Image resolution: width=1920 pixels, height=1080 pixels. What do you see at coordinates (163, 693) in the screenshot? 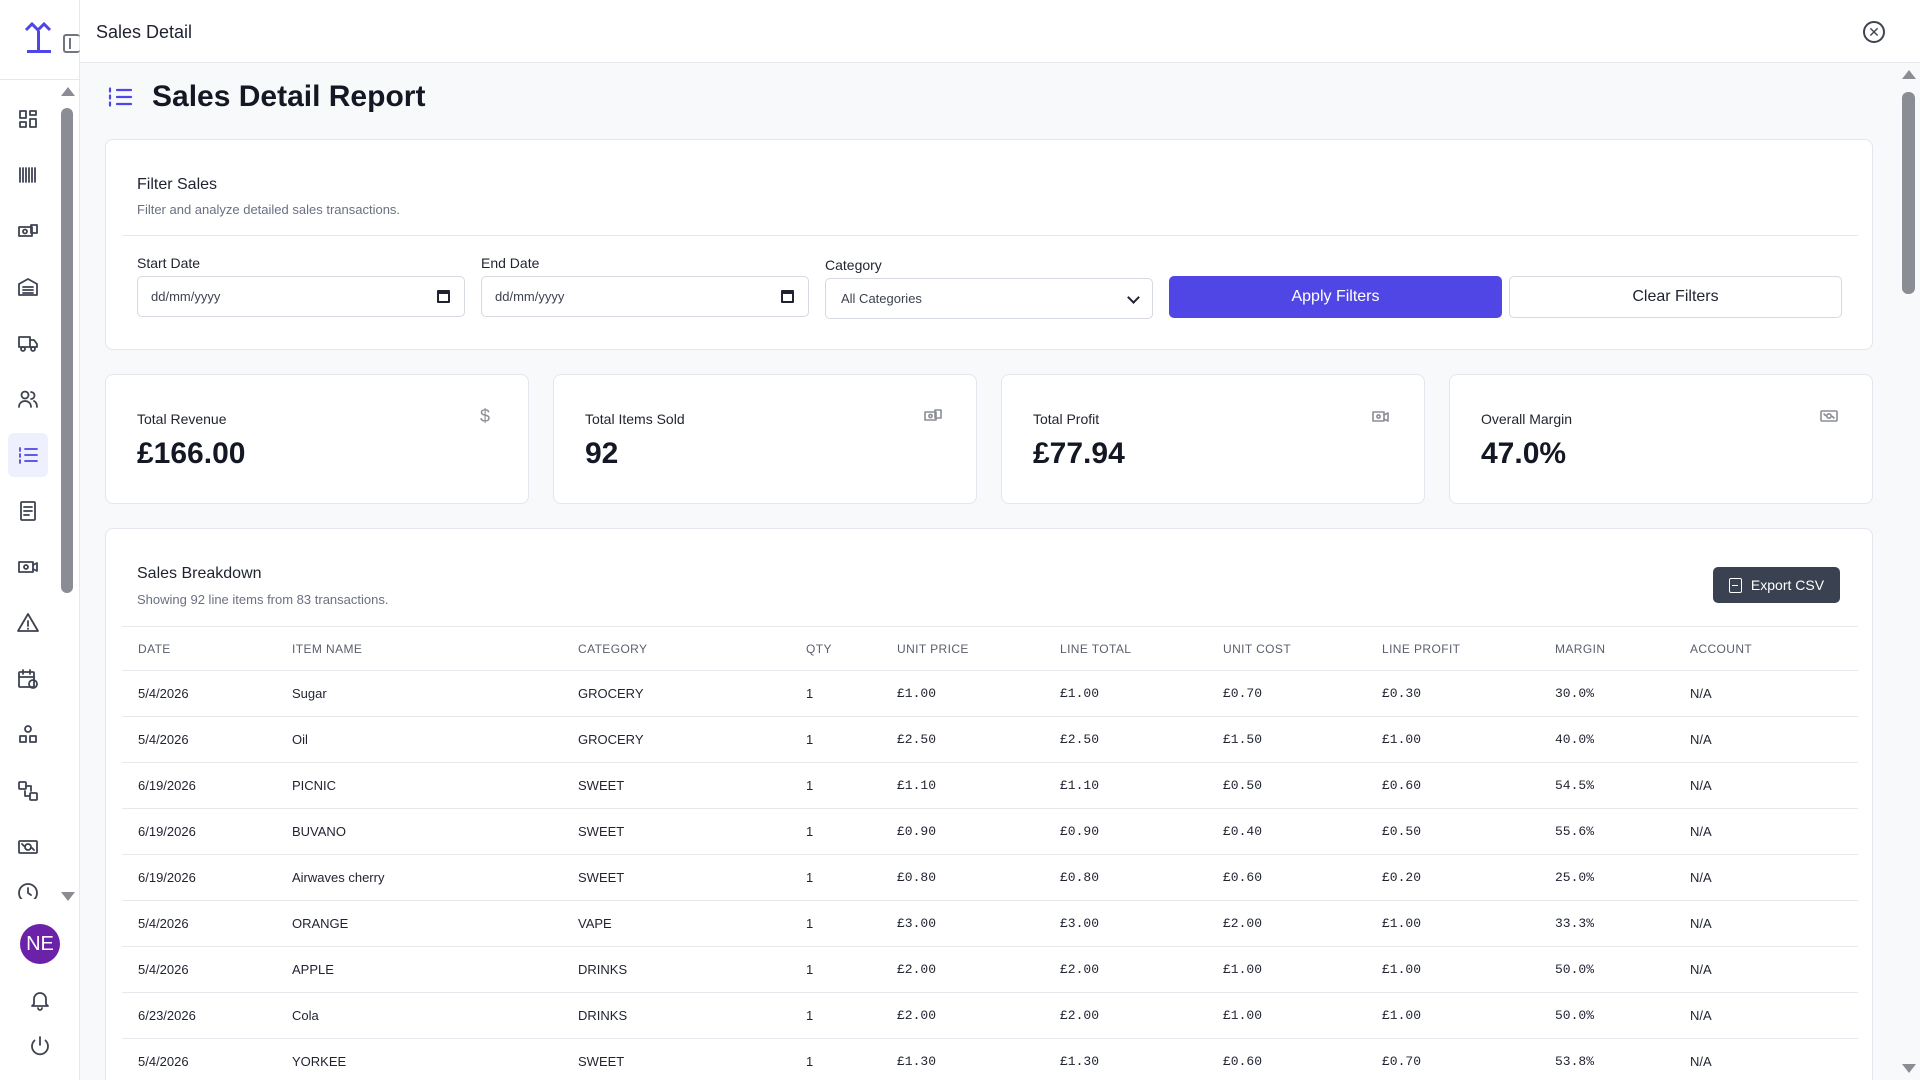
I see `cell-date: 5/4/2026` at bounding box center [163, 693].